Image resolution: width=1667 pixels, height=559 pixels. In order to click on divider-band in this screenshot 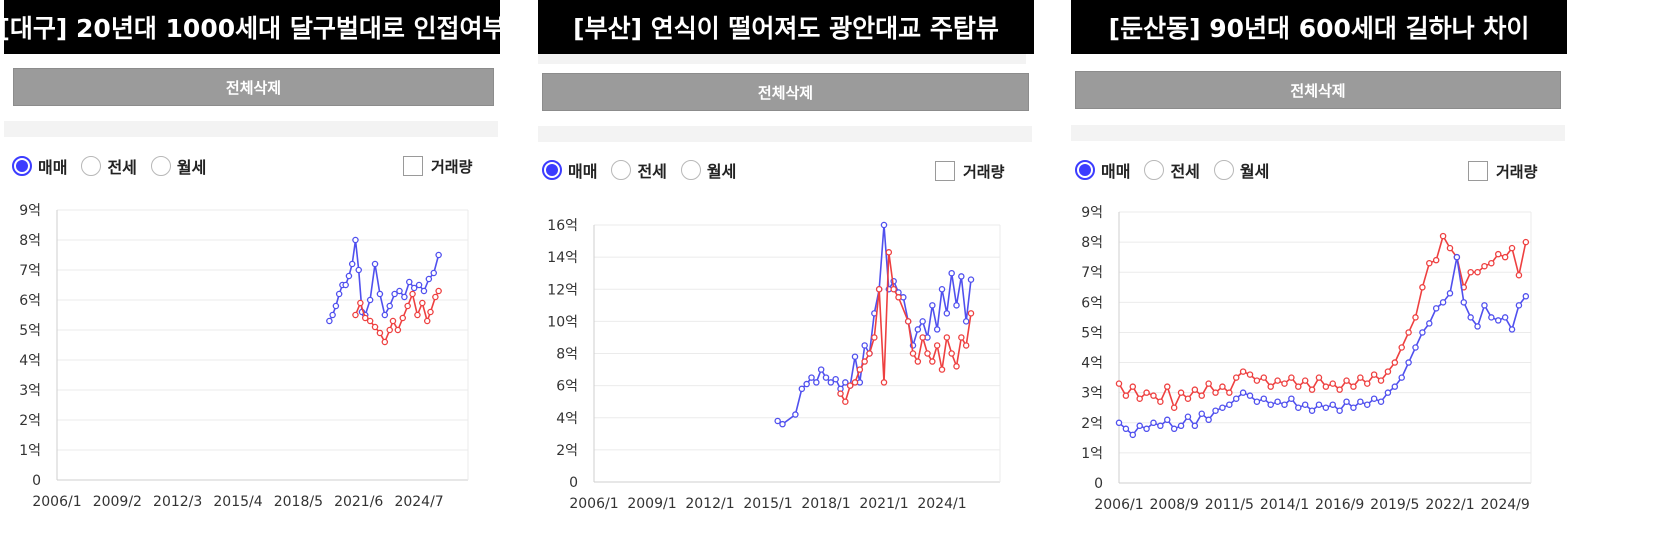, I will do `click(785, 134)`.